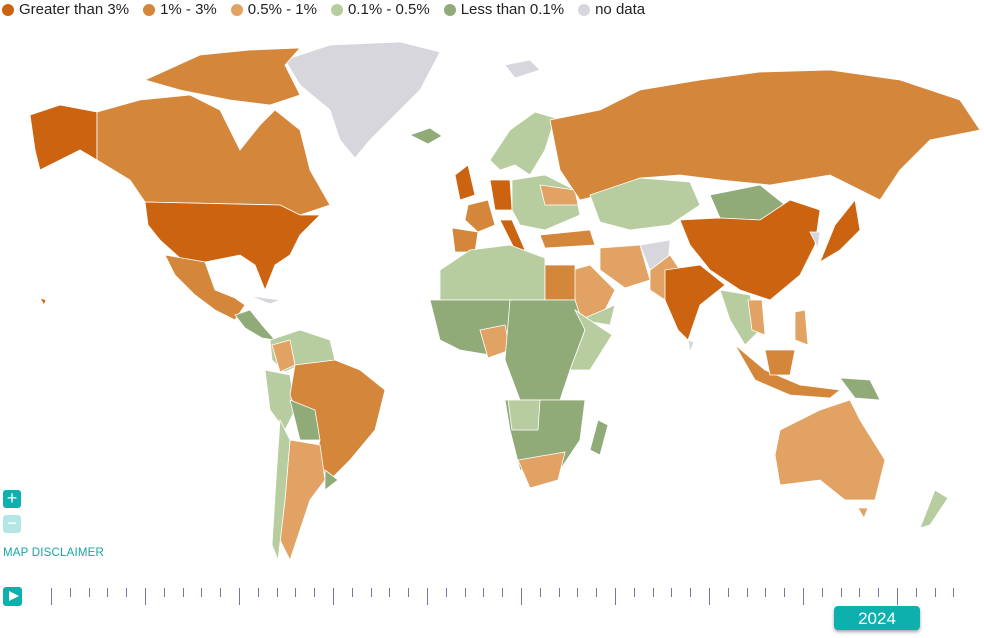  Describe the element at coordinates (280, 400) in the screenshot. I see `region-peru` at that location.